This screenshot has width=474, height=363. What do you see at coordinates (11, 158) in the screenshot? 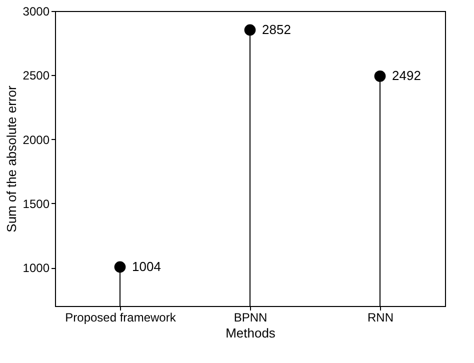
I see `y-axis-title: Sum of the absolute error` at bounding box center [11, 158].